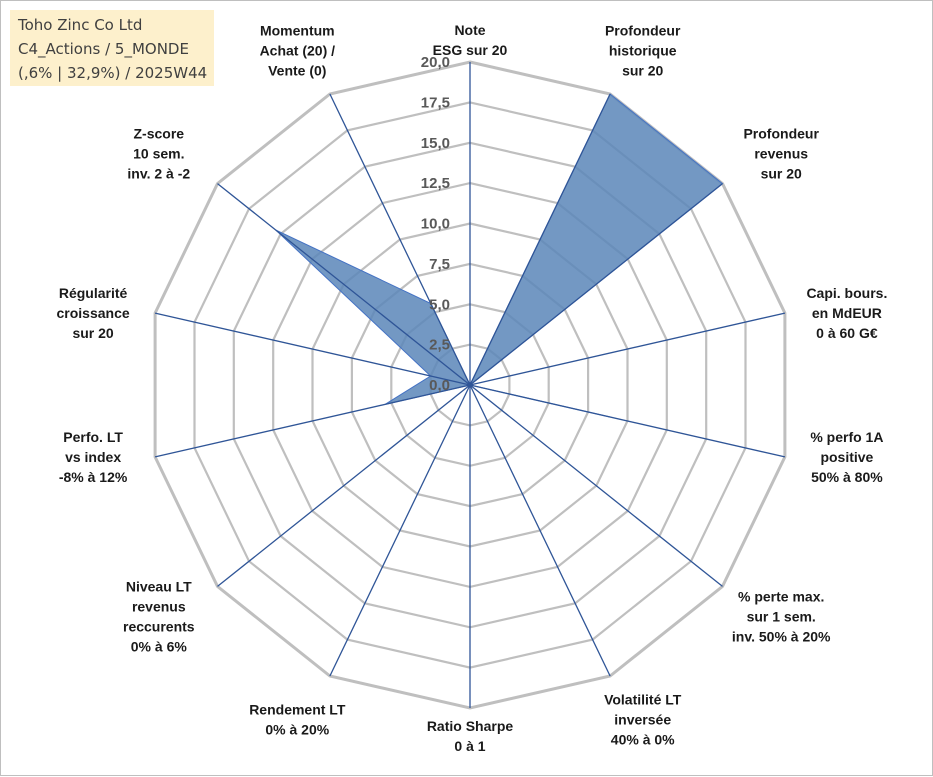 Image resolution: width=933 pixels, height=777 pixels. What do you see at coordinates (435, 143) in the screenshot?
I see `tick-label: 15,0` at bounding box center [435, 143].